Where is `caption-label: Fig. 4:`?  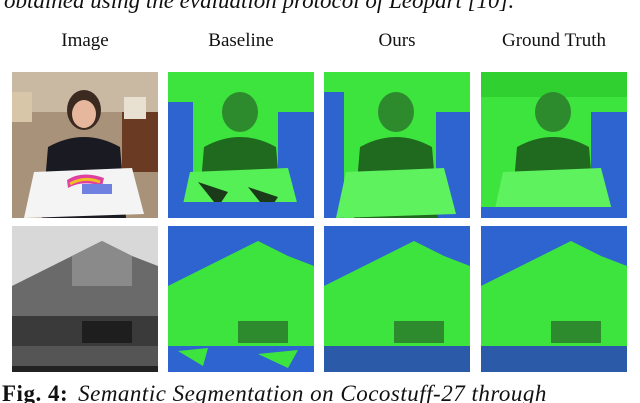 caption-label: Fig. 4: is located at coordinates (35, 392).